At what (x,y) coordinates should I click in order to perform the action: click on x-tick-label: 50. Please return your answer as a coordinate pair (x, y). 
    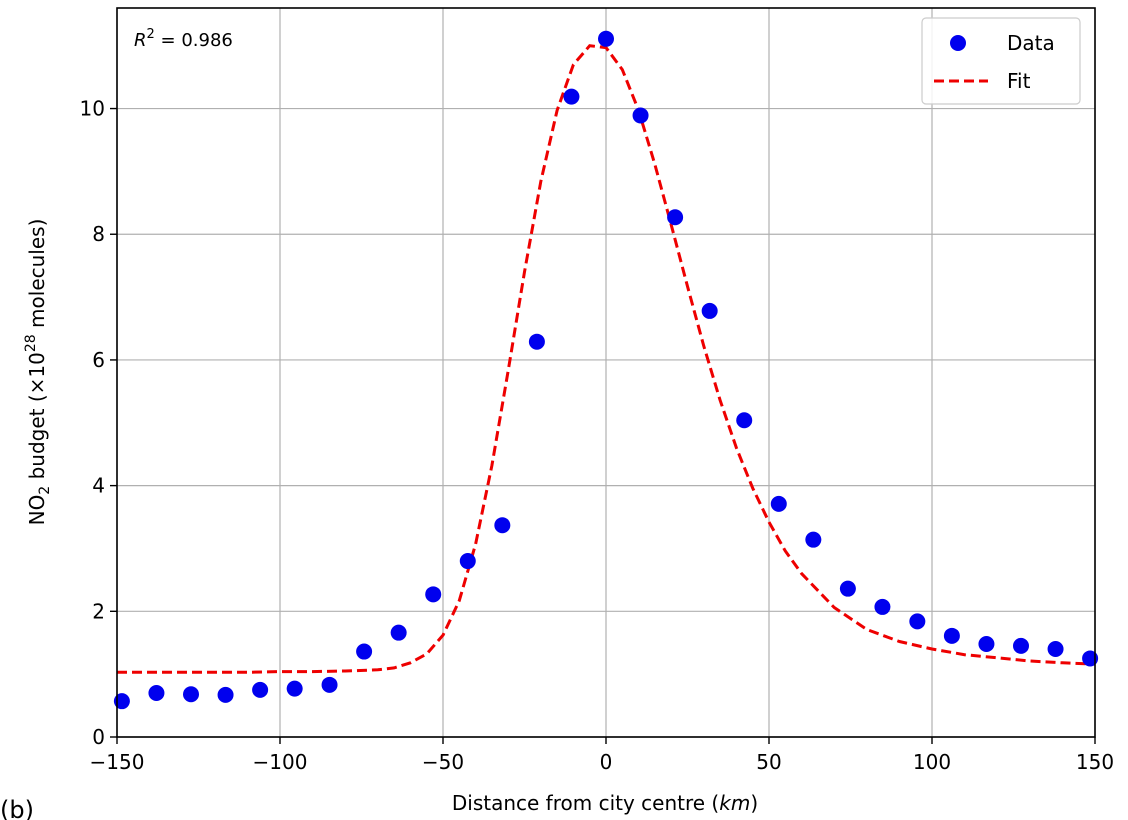
    Looking at the image, I should click on (768, 762).